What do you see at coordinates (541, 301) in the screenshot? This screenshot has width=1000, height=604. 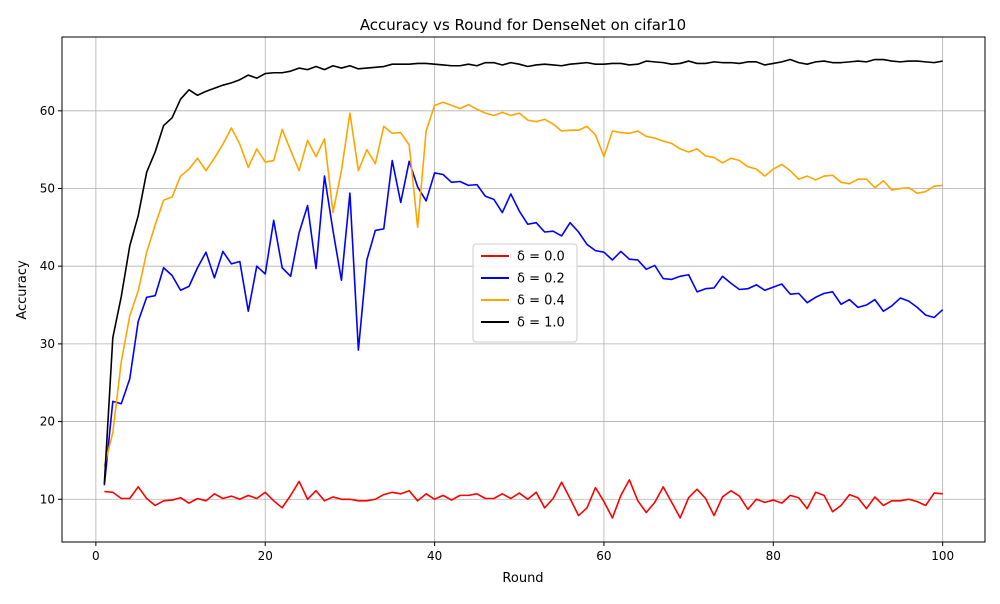 I see `legend-entry-label: δ = 0.4` at bounding box center [541, 301].